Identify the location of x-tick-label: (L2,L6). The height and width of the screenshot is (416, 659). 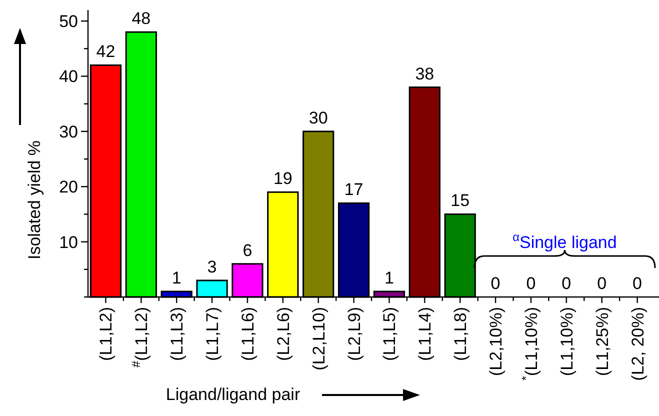
(283, 334).